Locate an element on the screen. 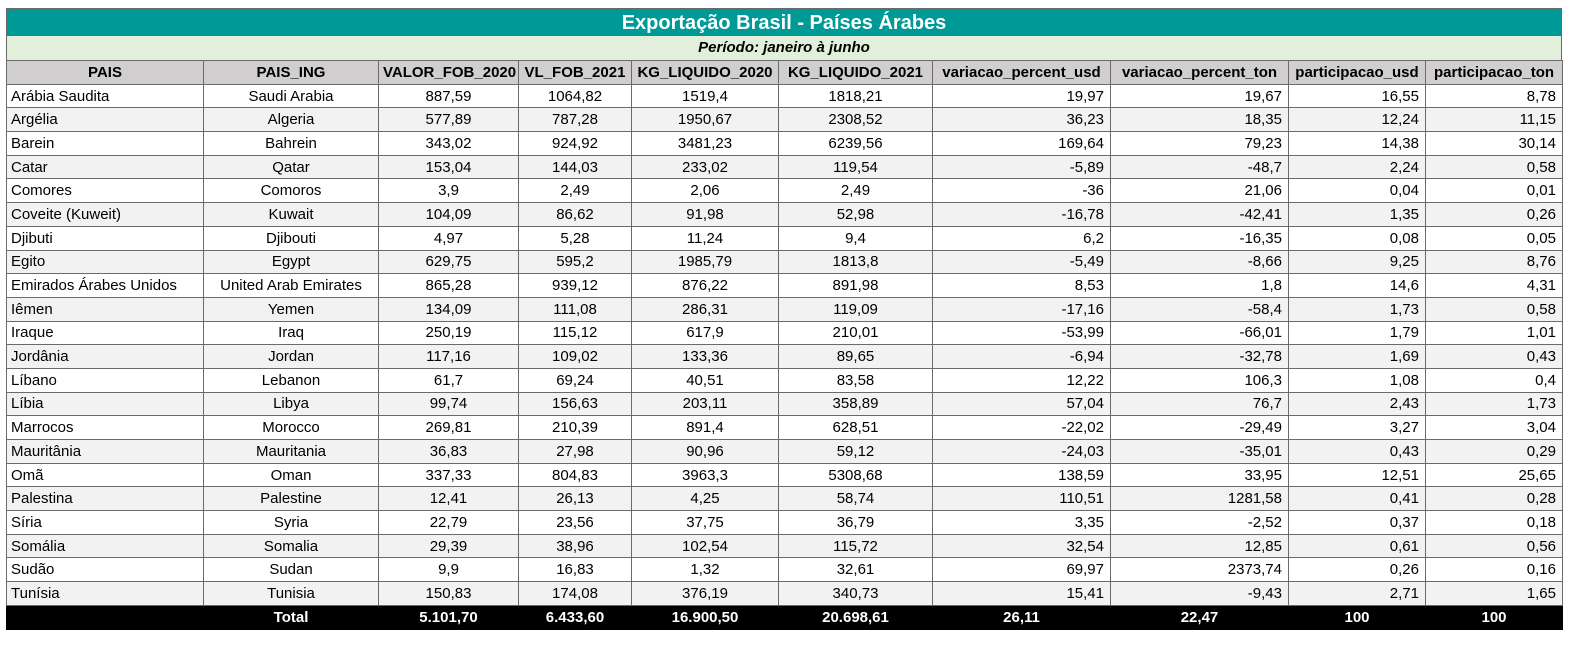 Image resolution: width=1588 pixels, height=670 pixels. country-cell: Catar is located at coordinates (105, 167).